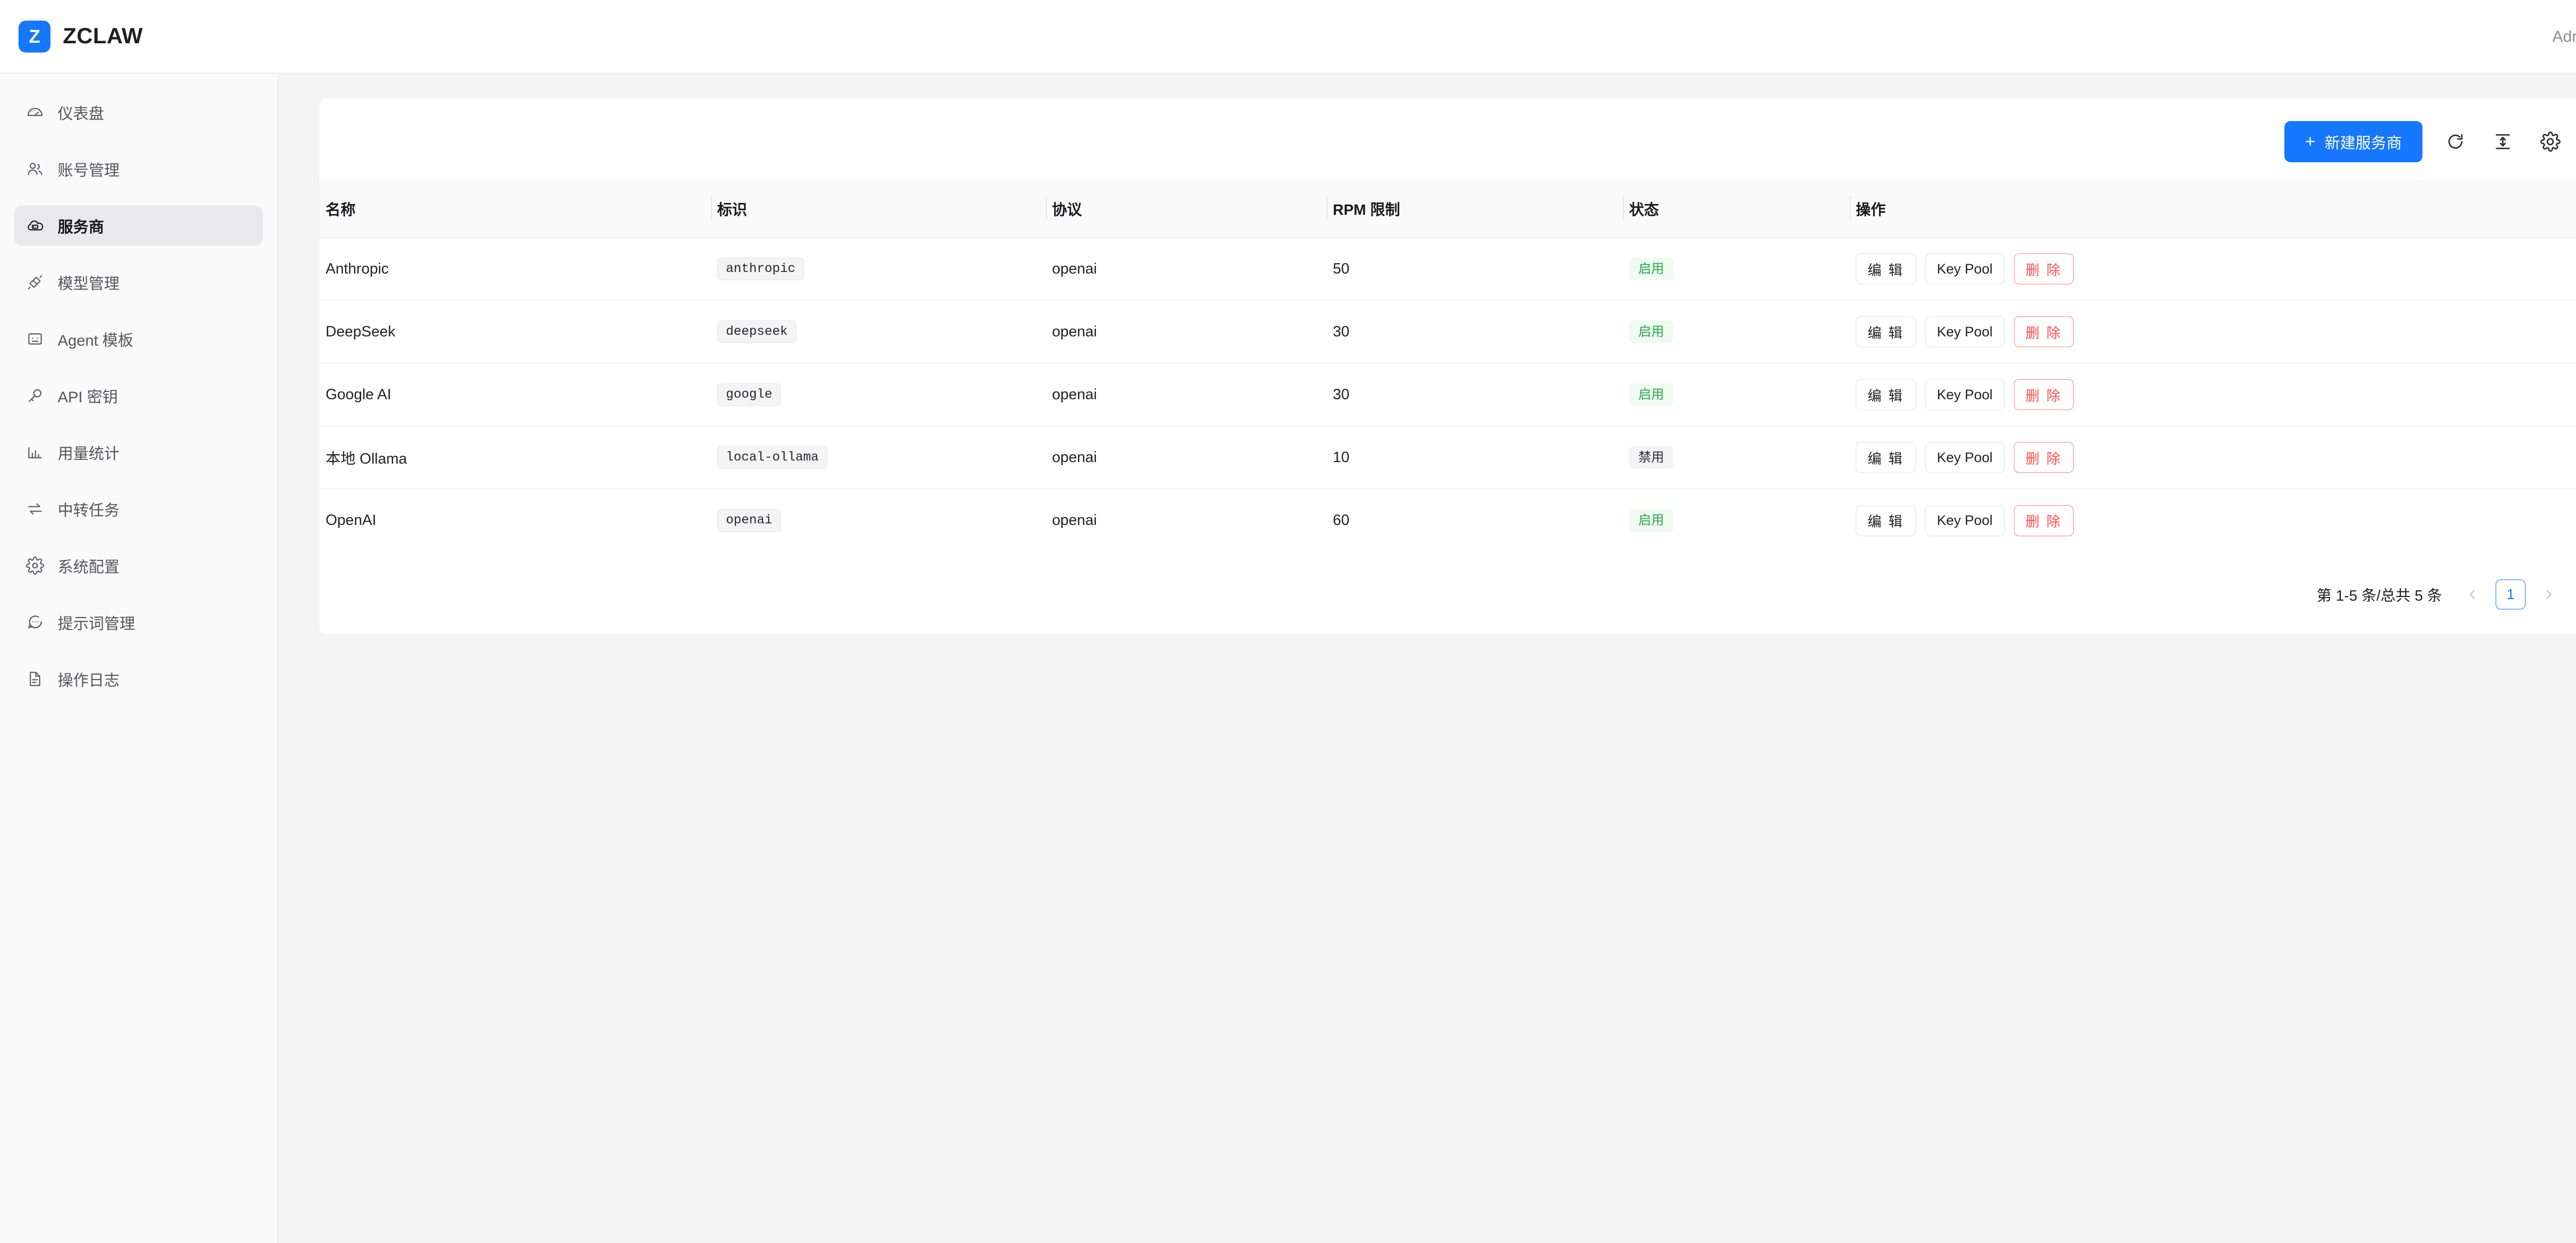 The width and height of the screenshot is (2576, 1243). I want to click on chevron-left-icon, so click(2472, 594).